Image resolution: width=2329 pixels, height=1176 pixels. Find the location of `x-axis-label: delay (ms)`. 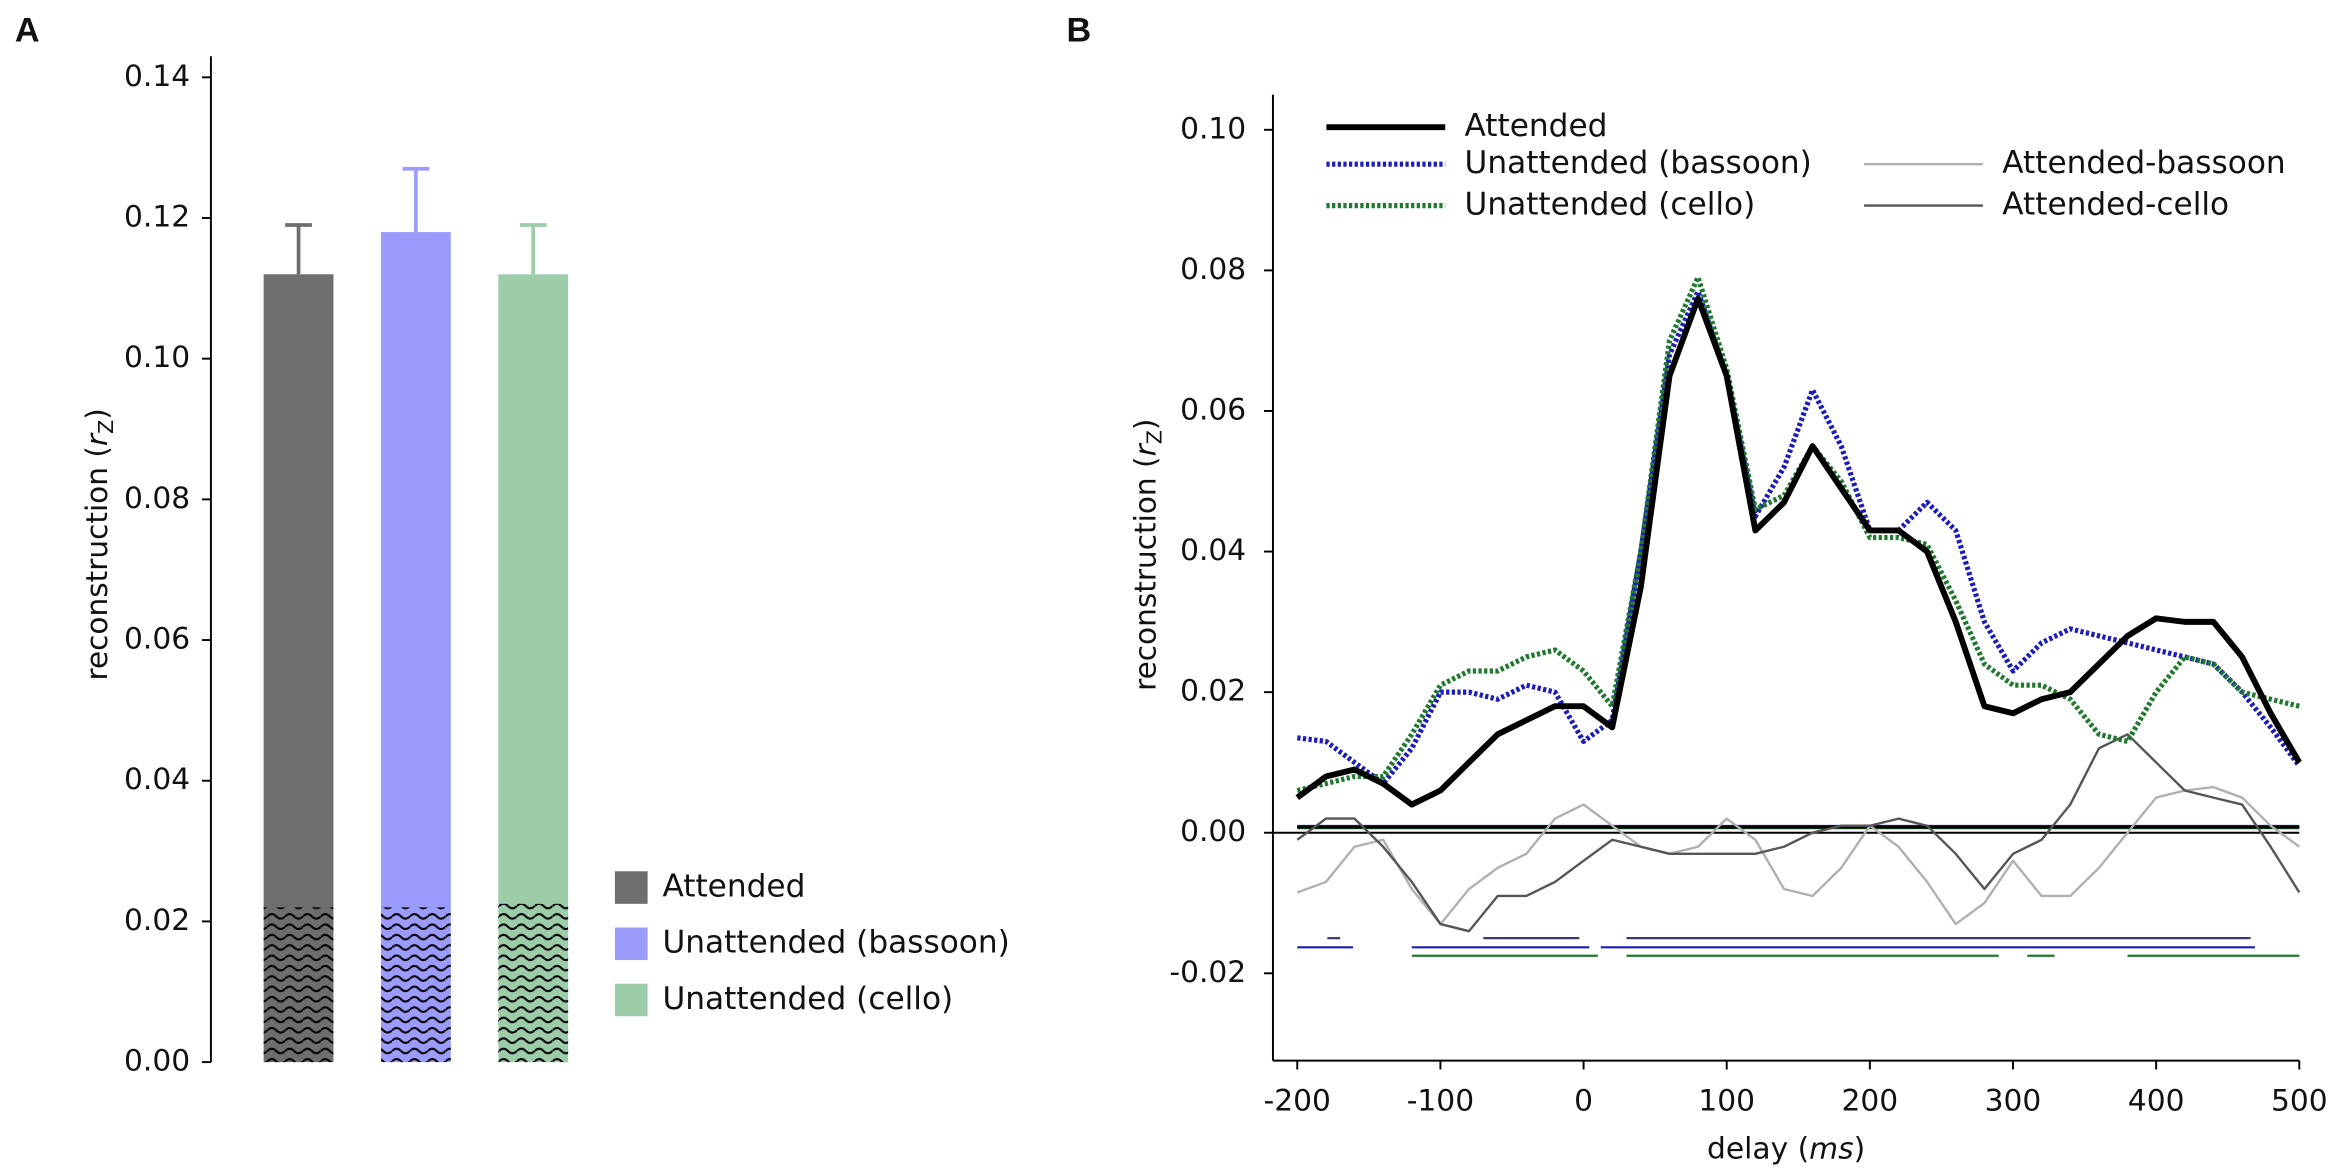

x-axis-label: delay (ms) is located at coordinates (1786, 1147).